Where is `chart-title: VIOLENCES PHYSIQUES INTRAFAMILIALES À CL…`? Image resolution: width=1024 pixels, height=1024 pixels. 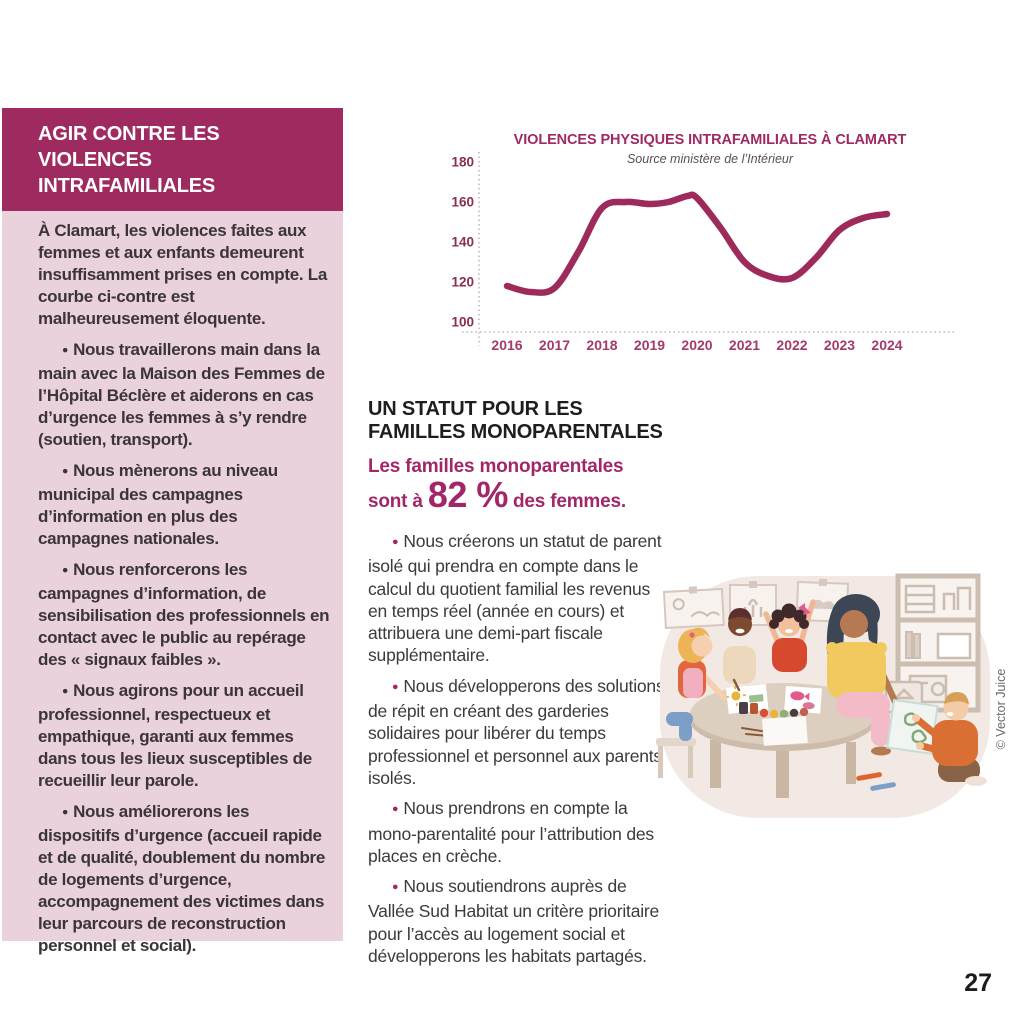 chart-title: VIOLENCES PHYSIQUES INTRAFAMILIALES À CL… is located at coordinates (710, 140).